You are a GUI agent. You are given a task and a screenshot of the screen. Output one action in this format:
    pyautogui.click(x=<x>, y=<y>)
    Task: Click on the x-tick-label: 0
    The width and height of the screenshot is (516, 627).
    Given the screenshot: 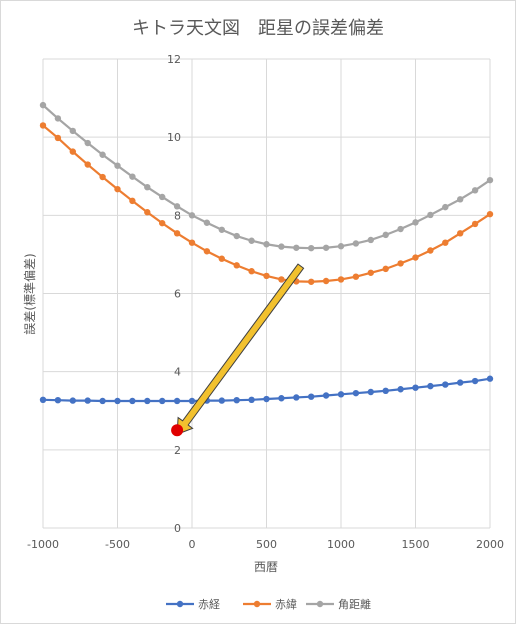 What is the action you would take?
    pyautogui.click(x=192, y=544)
    